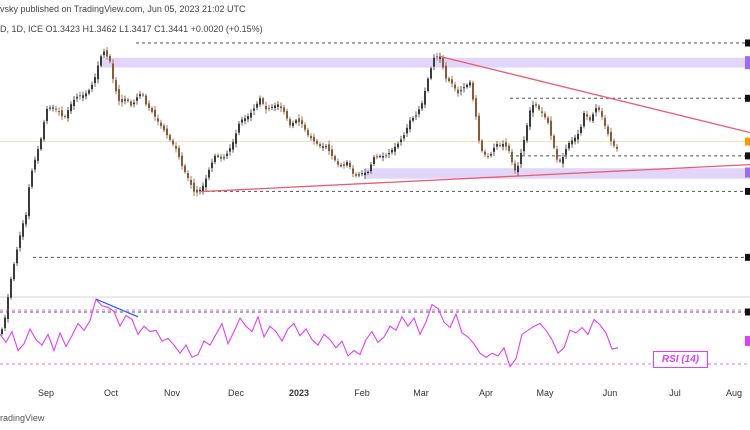  I want to click on x-tick-label: Aug, so click(734, 393).